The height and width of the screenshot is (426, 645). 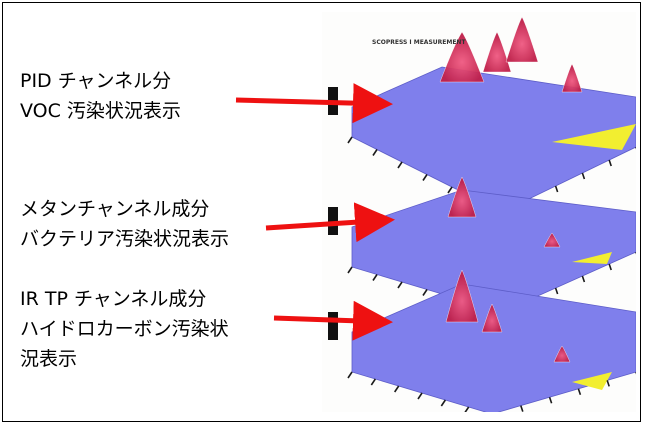 I want to click on plot-methane-z-axis, so click(x=333, y=221).